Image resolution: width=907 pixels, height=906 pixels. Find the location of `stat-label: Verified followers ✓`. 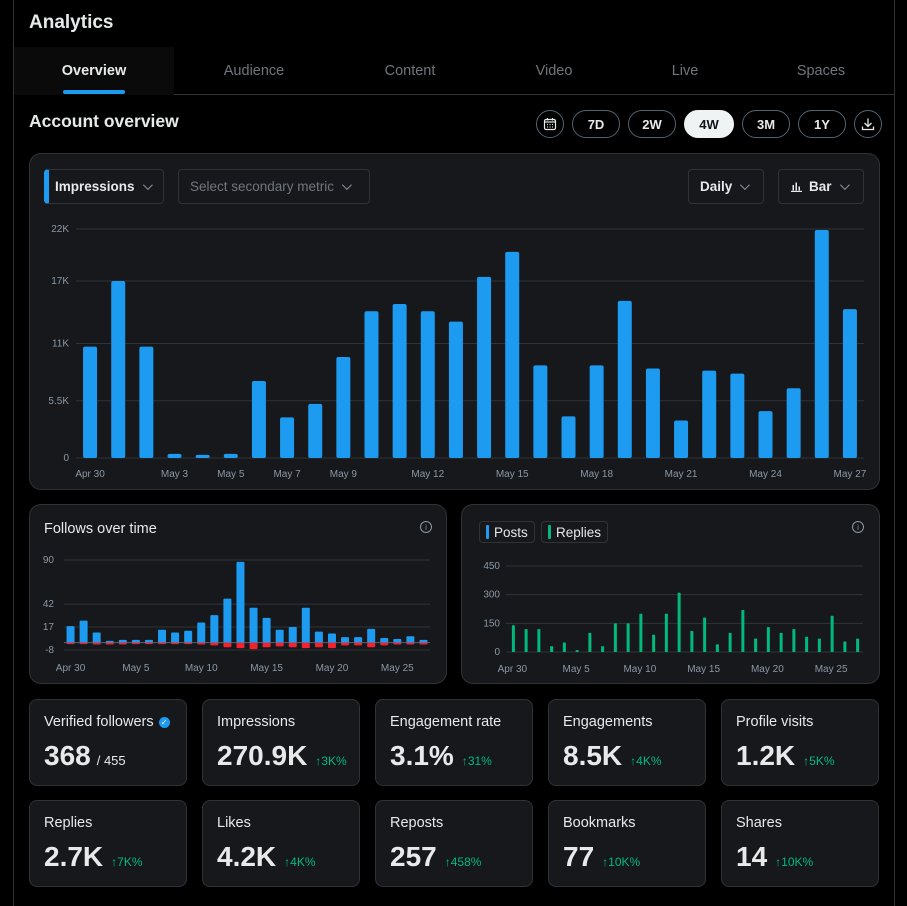

stat-label: Verified followers ✓ is located at coordinates (107, 722).